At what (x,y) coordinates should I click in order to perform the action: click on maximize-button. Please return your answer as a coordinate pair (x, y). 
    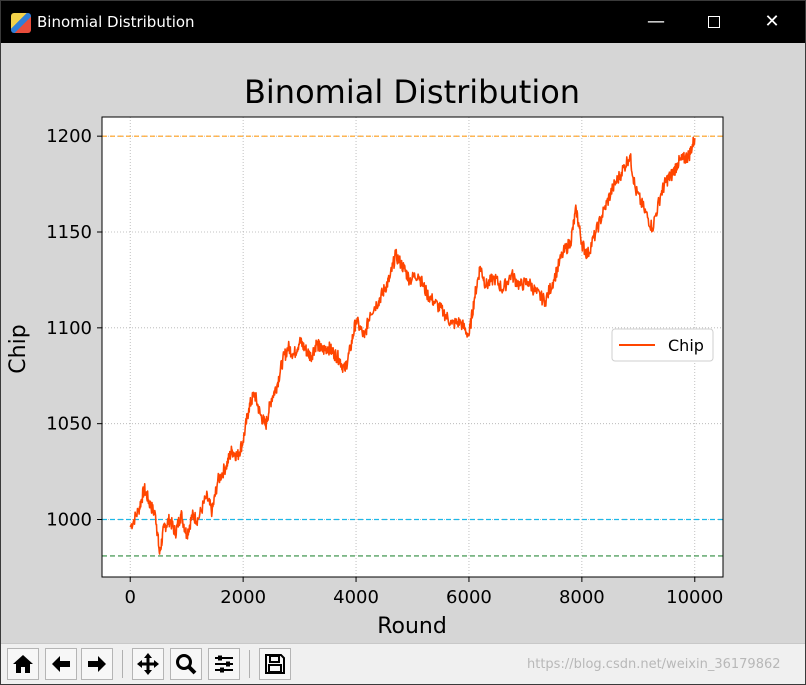
    Looking at the image, I should click on (714, 22).